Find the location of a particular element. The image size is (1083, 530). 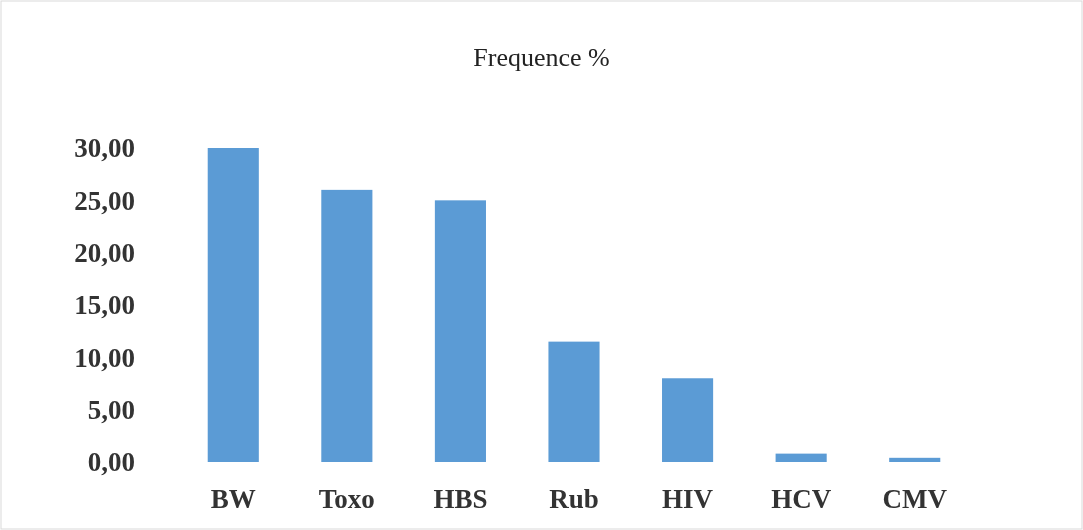

x-tick-label: HCV is located at coordinates (801, 499).